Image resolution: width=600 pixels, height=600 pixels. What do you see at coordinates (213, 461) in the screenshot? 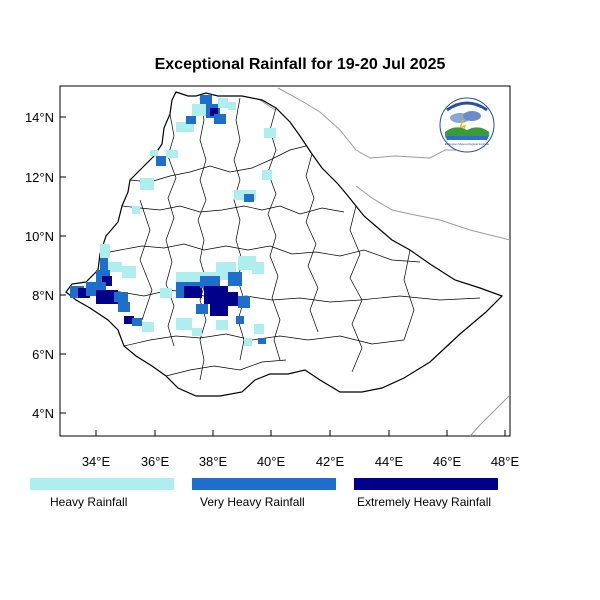
I see `x-tick-label: 38°E` at bounding box center [213, 461].